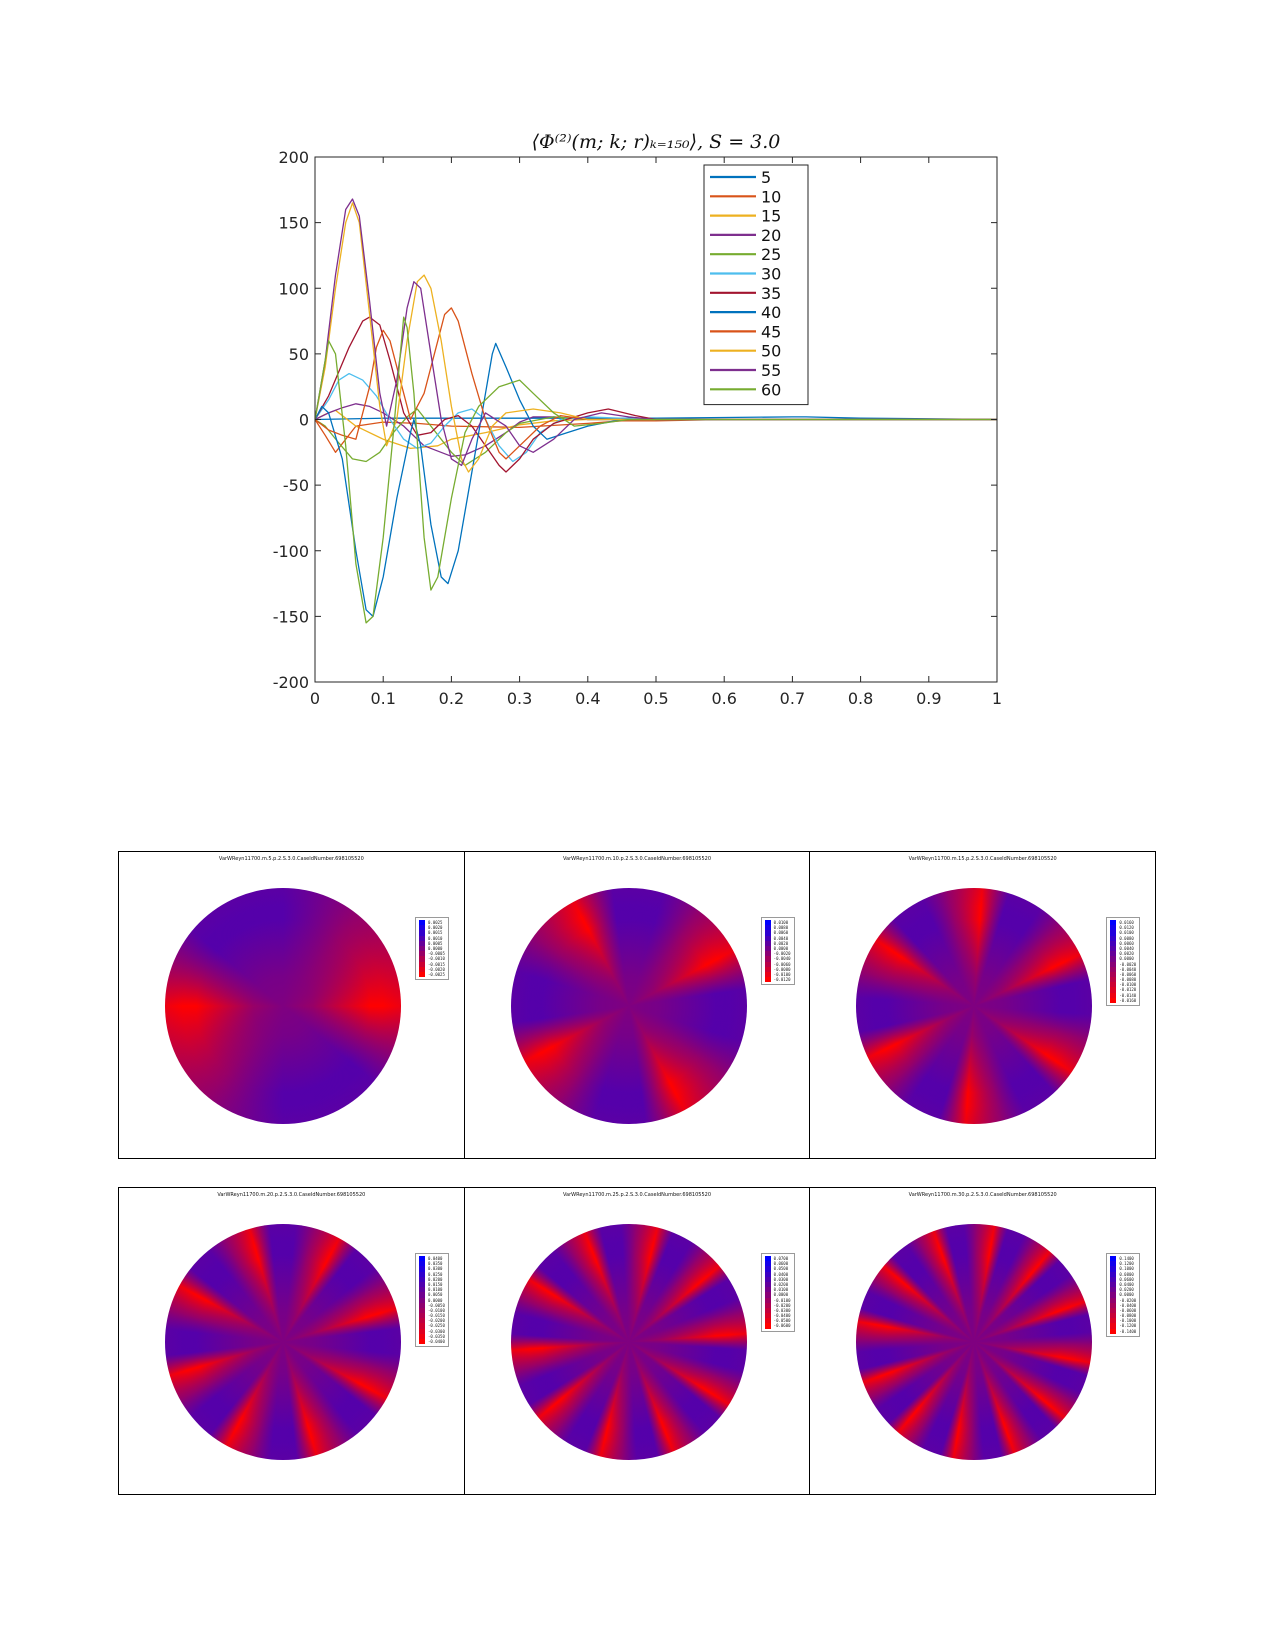  I want to click on colorbar-label: -0.0800, so click(1128, 1316).